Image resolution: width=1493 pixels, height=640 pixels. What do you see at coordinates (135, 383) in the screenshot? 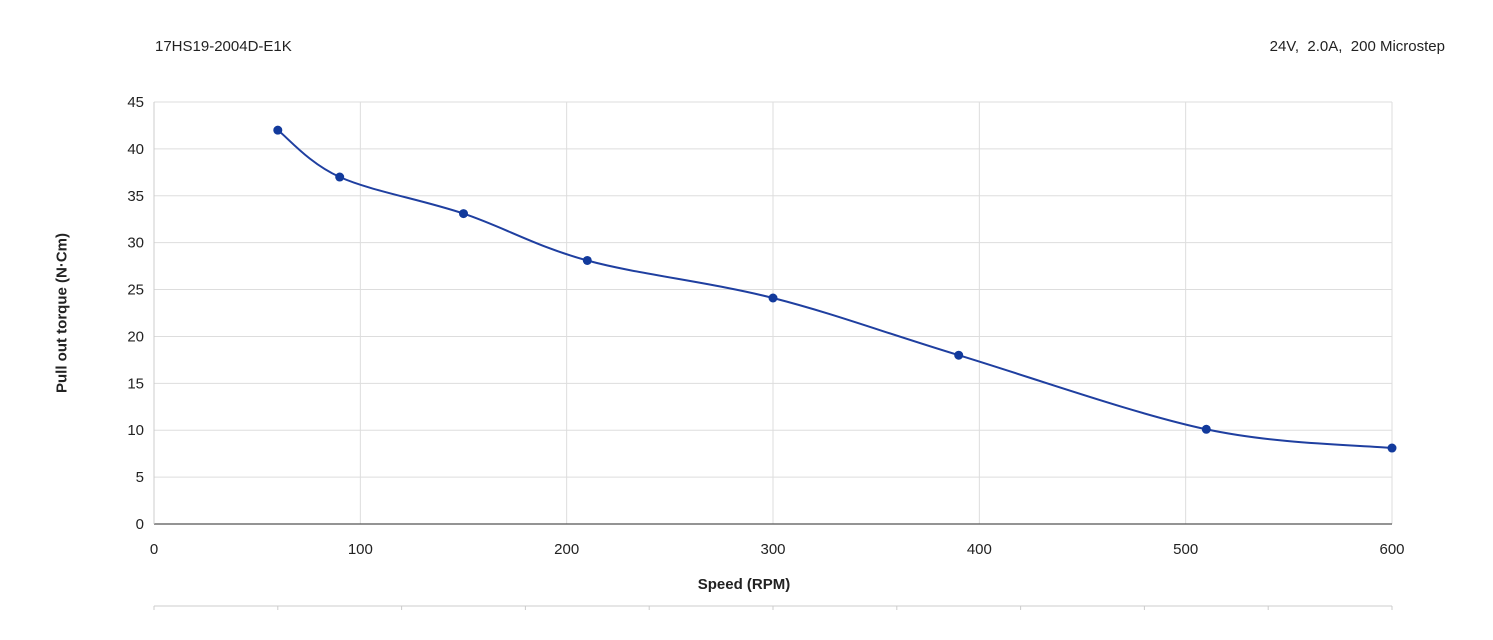
I see `y-tick-label: 15` at bounding box center [135, 383].